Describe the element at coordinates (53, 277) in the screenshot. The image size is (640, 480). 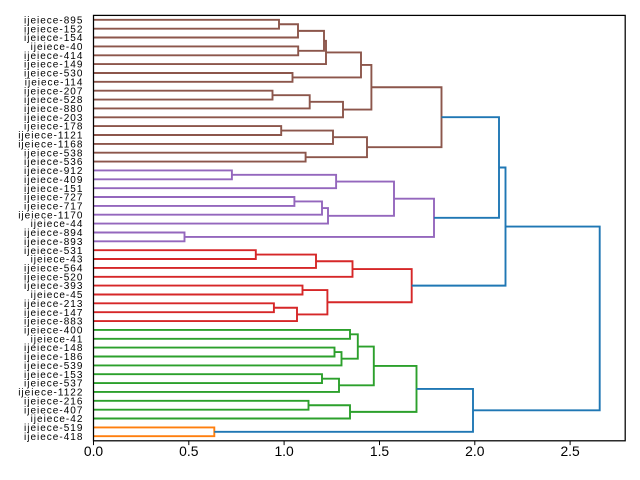
I see `svg-text: ijeiece-520` at that location.